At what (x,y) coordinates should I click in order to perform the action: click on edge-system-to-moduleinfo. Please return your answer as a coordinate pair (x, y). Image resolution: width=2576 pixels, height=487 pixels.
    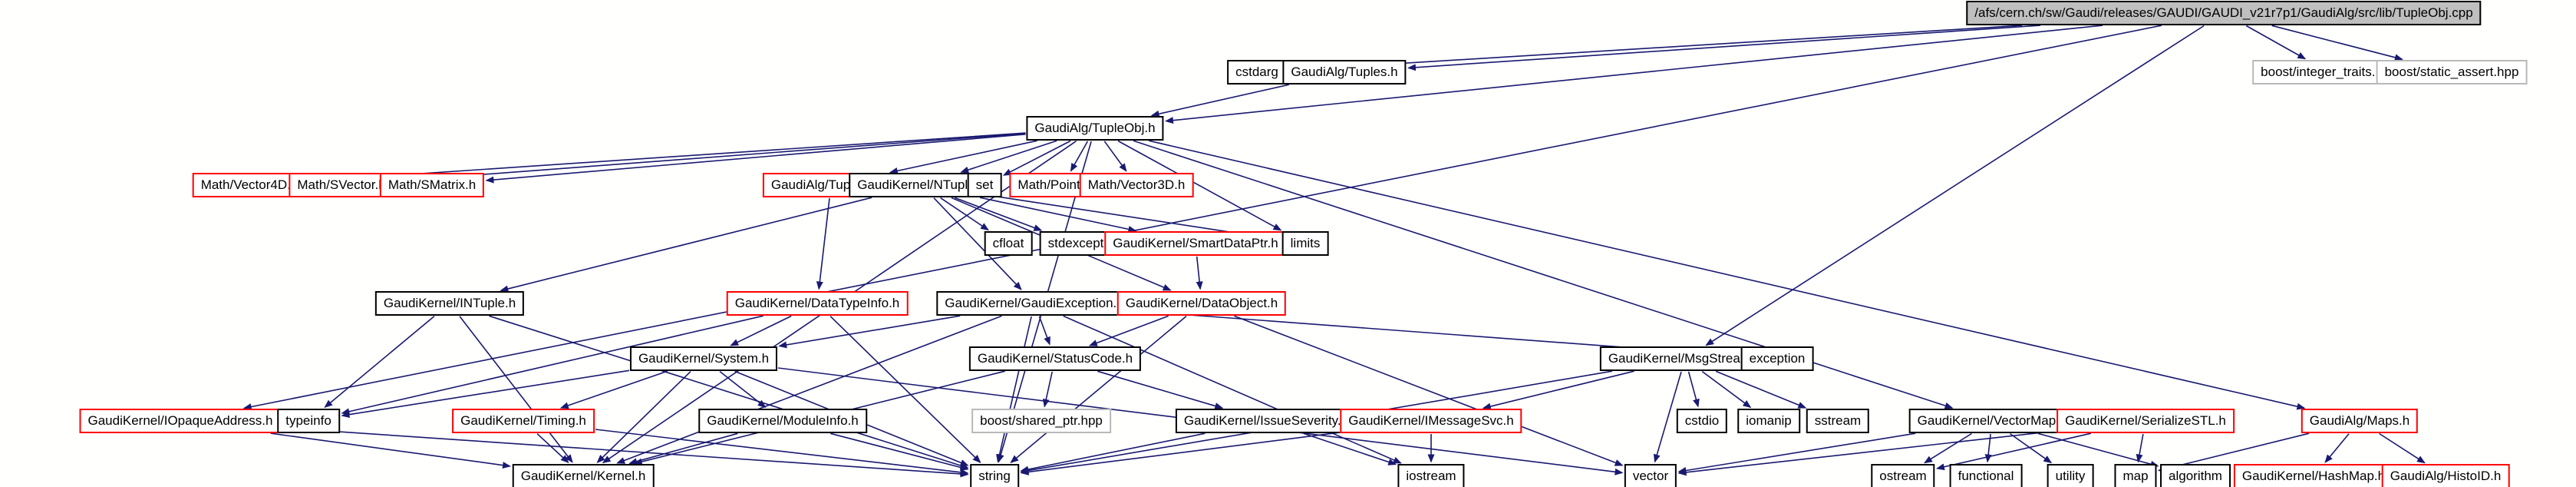
    Looking at the image, I should click on (743, 389).